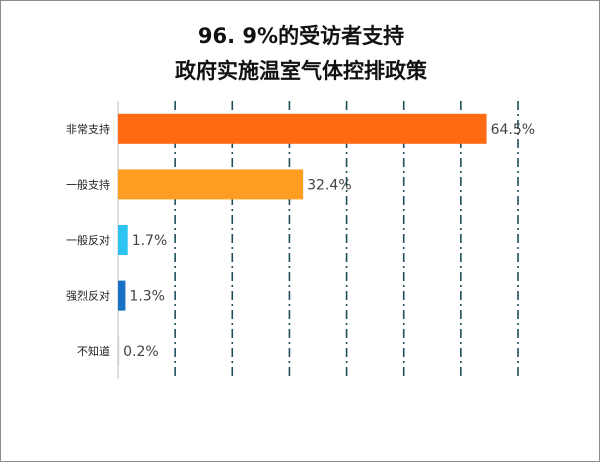  What do you see at coordinates (147, 297) in the screenshot?
I see `value-label: 1.3%` at bounding box center [147, 297].